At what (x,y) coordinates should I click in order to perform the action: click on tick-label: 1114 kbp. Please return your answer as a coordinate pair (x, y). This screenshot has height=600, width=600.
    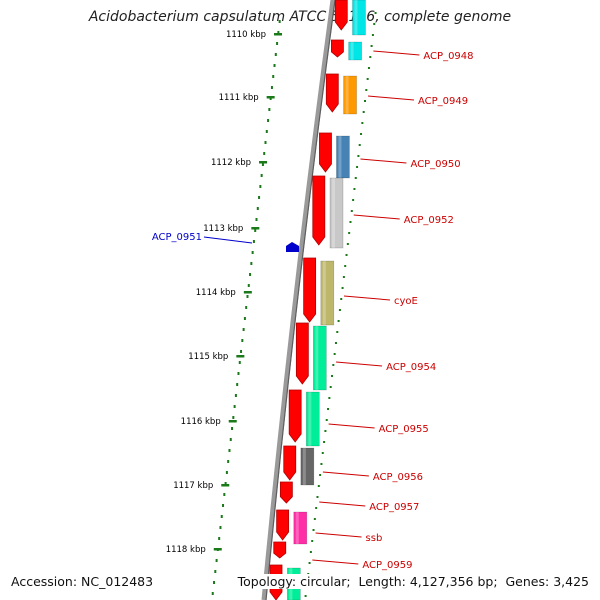
    Looking at the image, I should click on (216, 293).